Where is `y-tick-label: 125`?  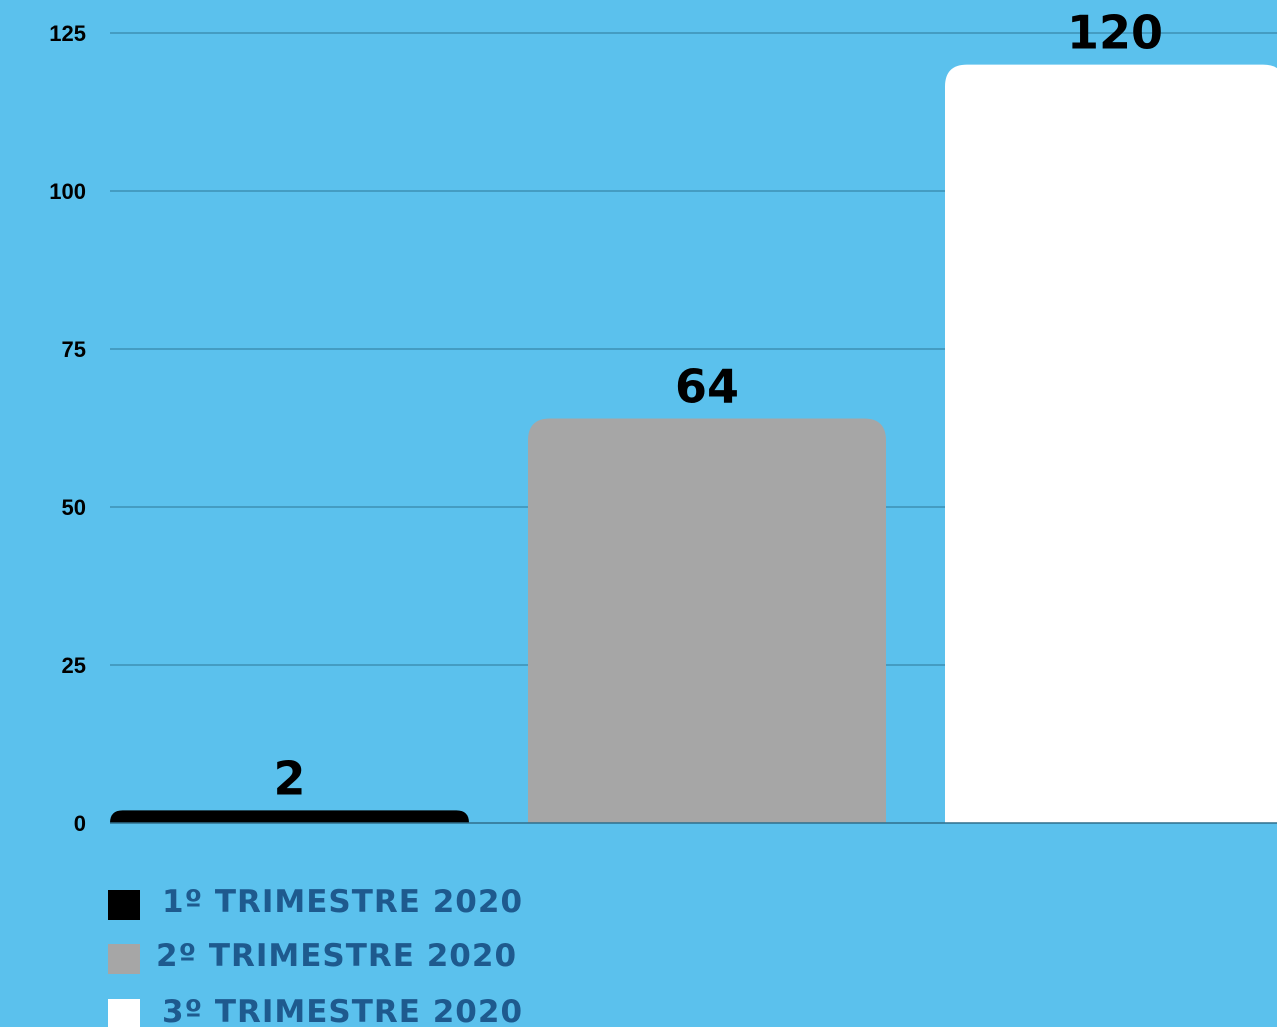
y-tick-label: 125 is located at coordinates (67, 33).